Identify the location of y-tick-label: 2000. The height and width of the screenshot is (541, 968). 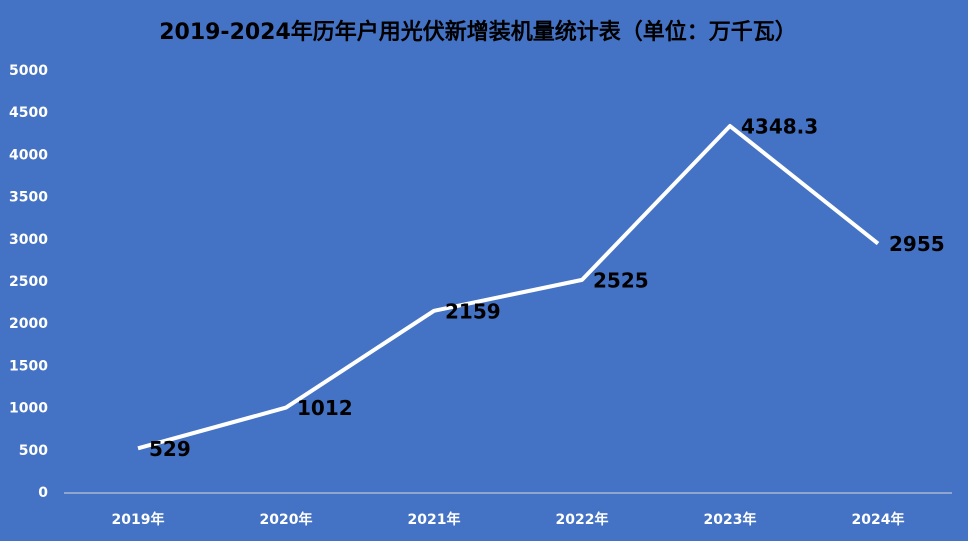
(28, 324).